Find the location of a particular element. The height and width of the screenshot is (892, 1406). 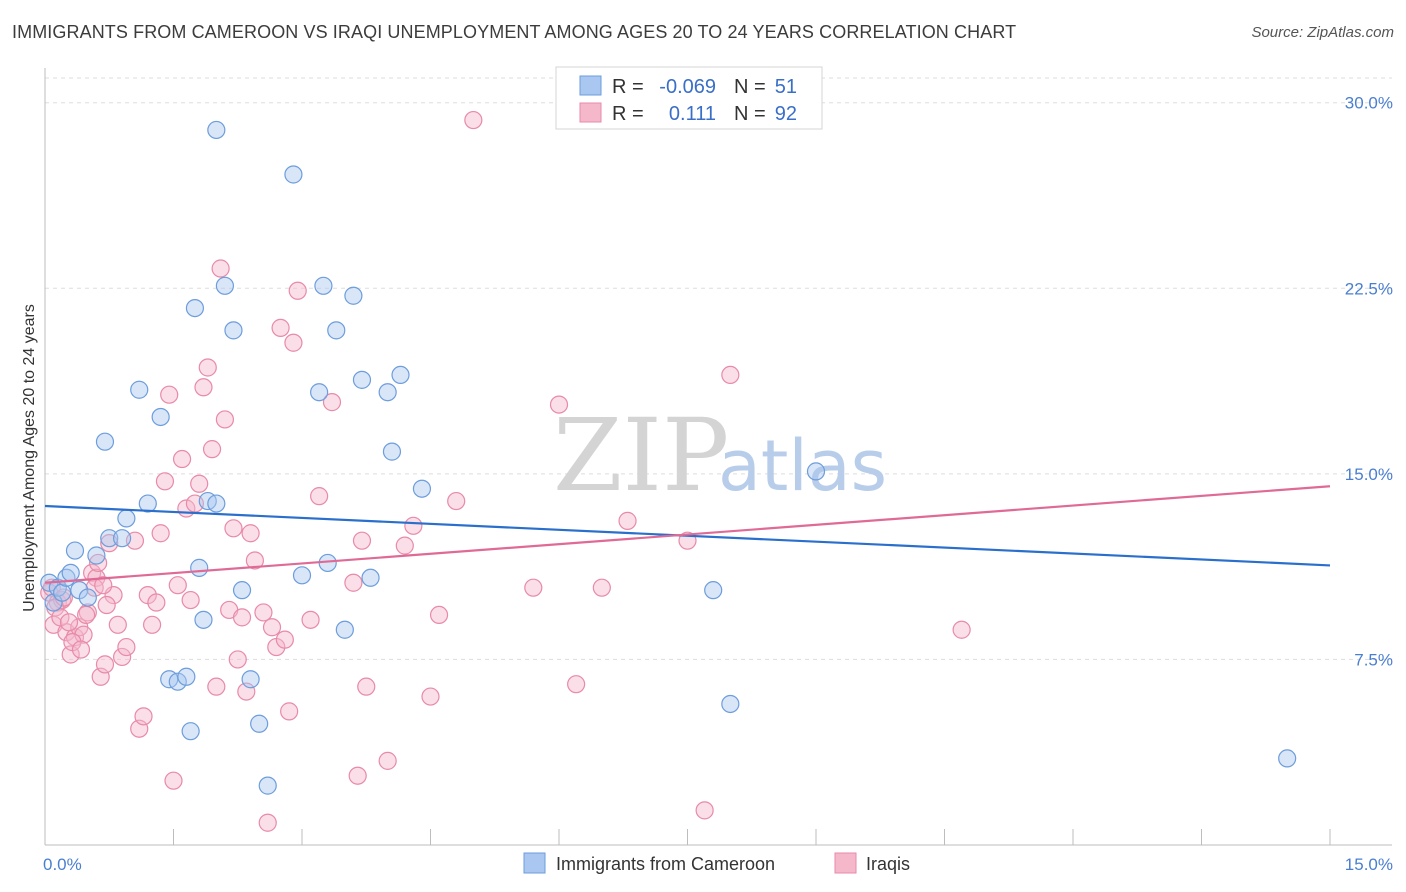

cameroon-trend-line is located at coordinates (687, 535).